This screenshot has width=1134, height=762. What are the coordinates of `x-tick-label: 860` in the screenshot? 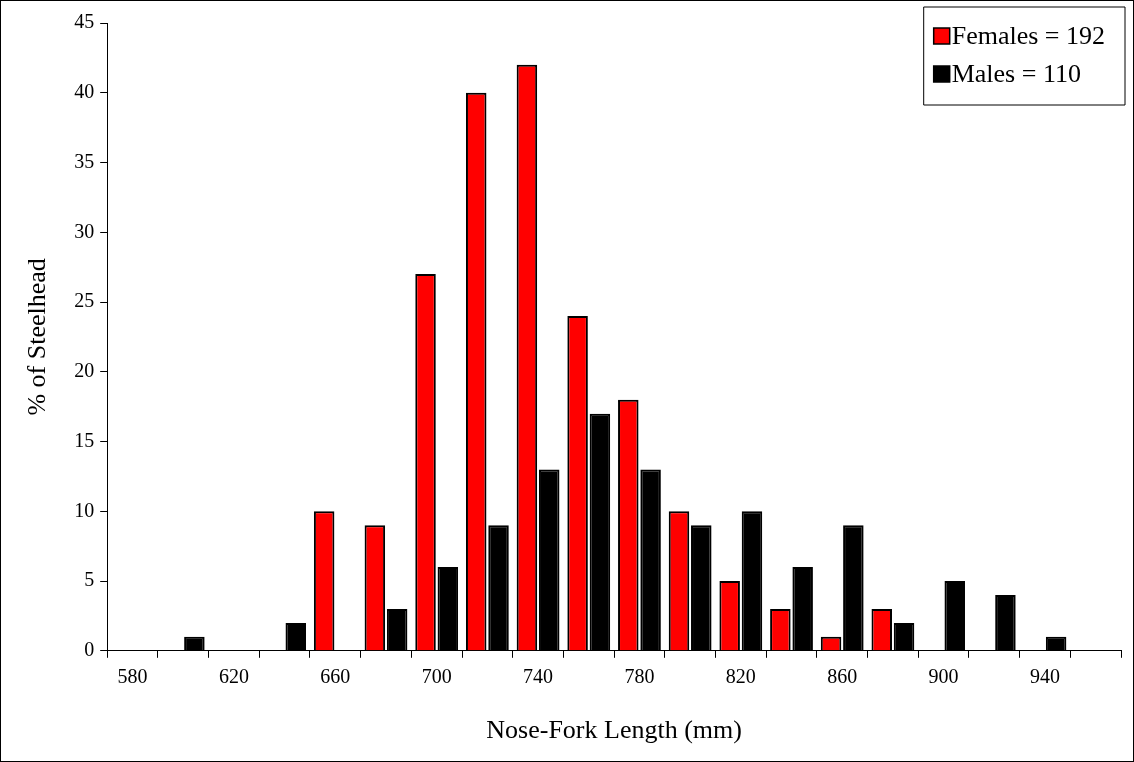 It's located at (842, 676).